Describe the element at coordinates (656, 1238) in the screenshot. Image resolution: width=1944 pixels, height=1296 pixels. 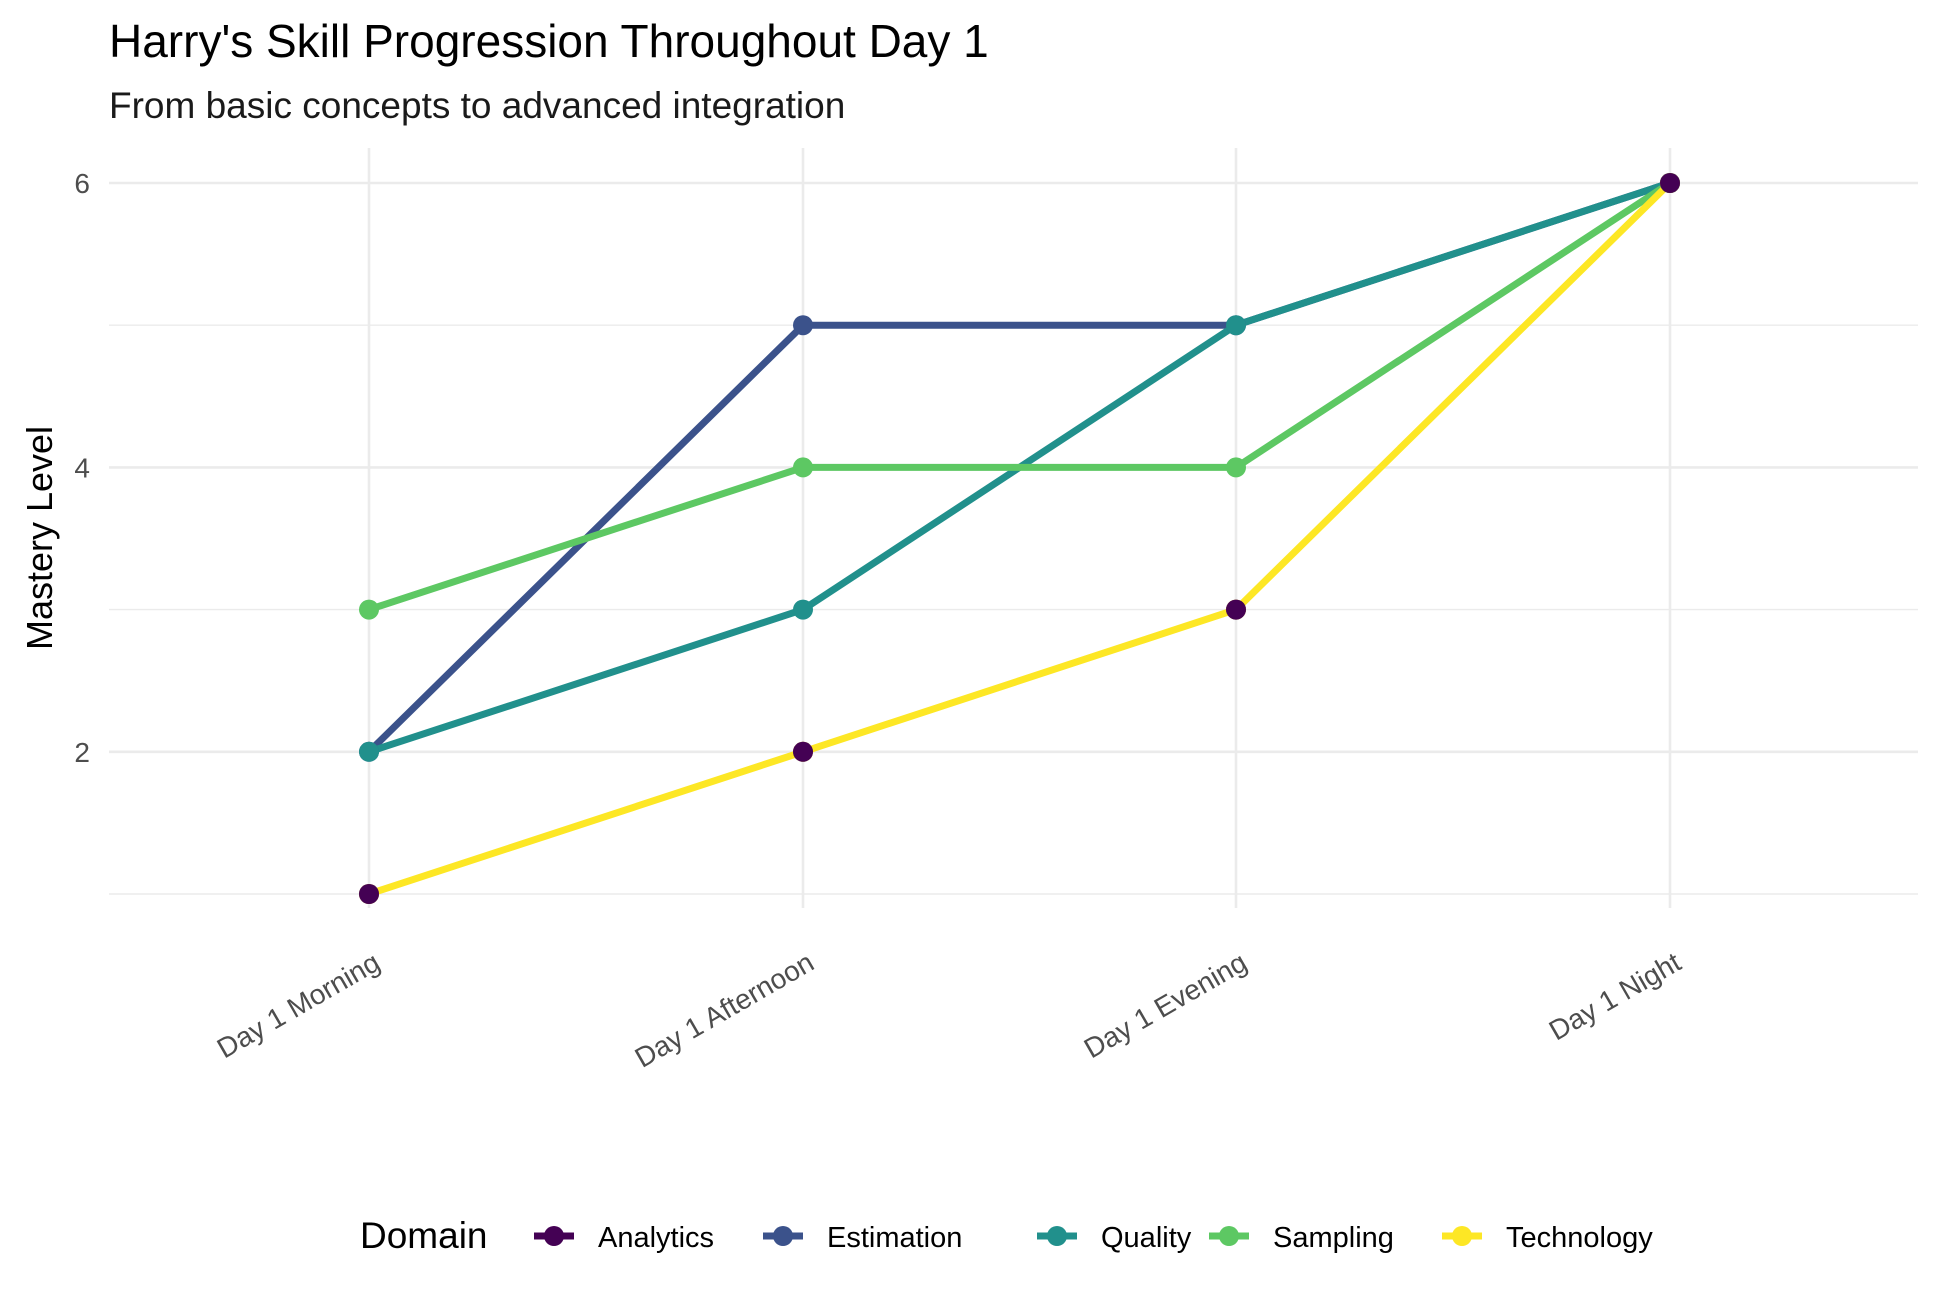
I see `legend-label: Analytics` at that location.